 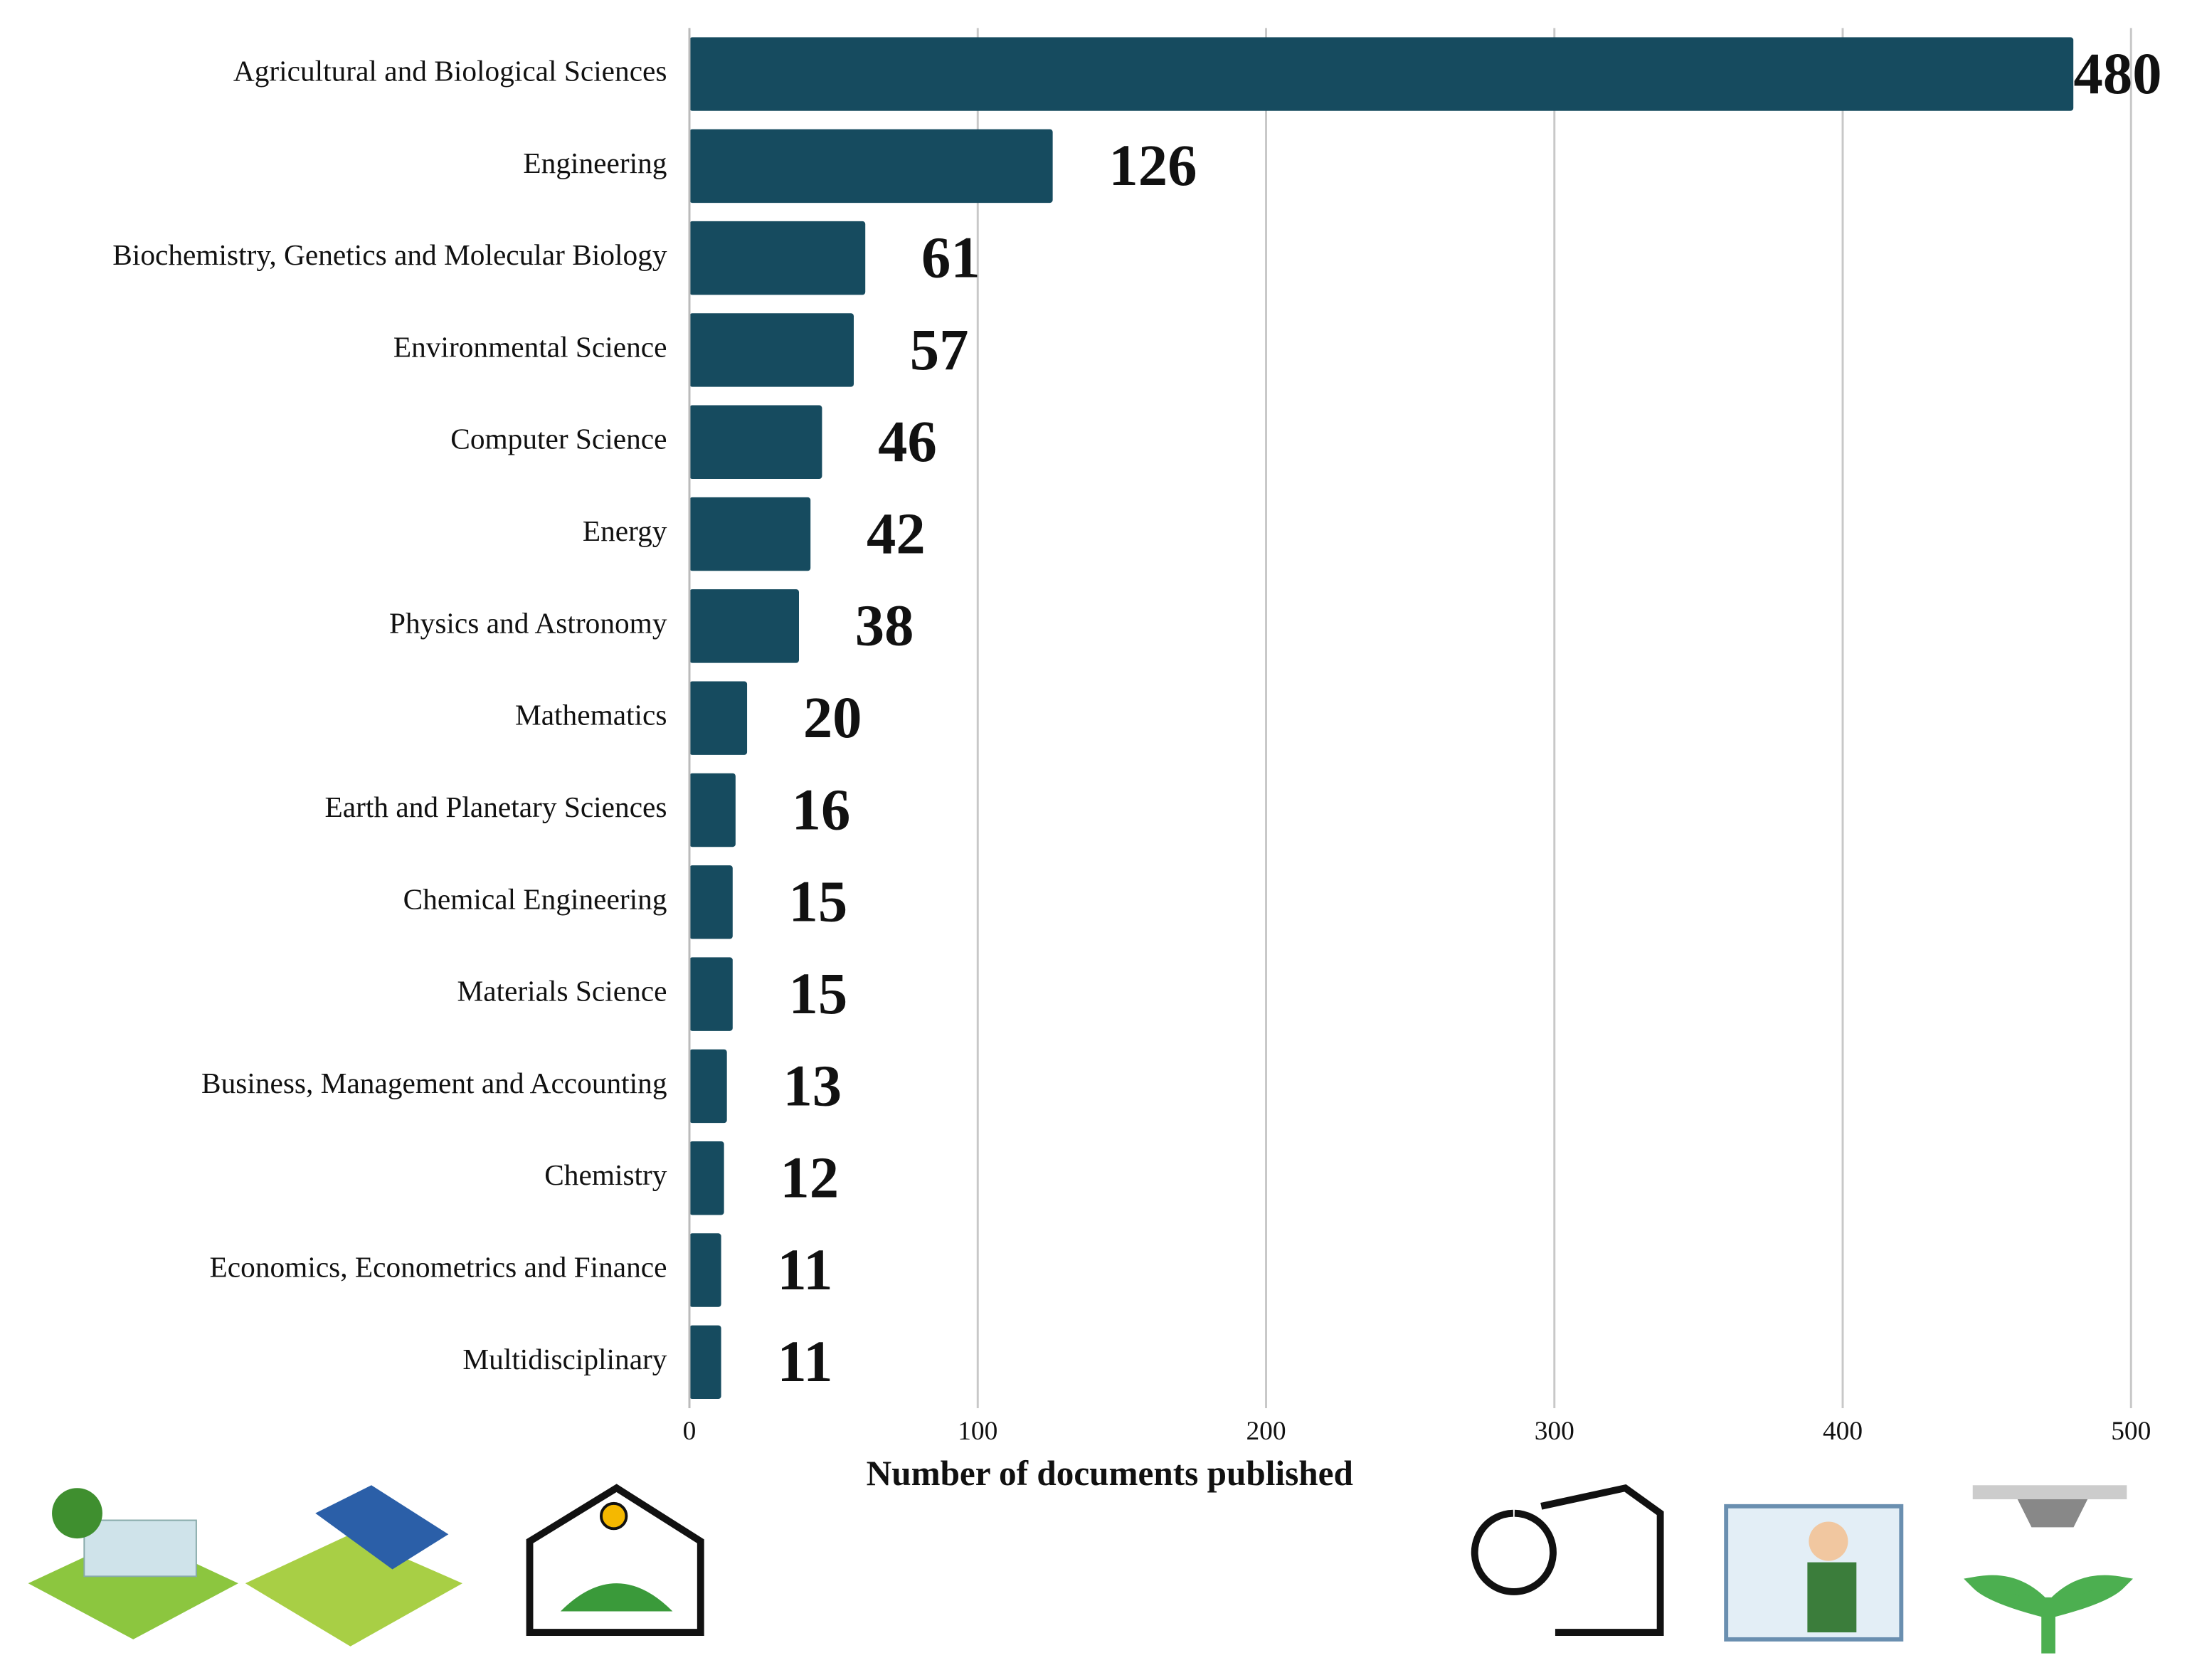 I want to click on y-tick-label: Materials Science, so click(x=562, y=991).